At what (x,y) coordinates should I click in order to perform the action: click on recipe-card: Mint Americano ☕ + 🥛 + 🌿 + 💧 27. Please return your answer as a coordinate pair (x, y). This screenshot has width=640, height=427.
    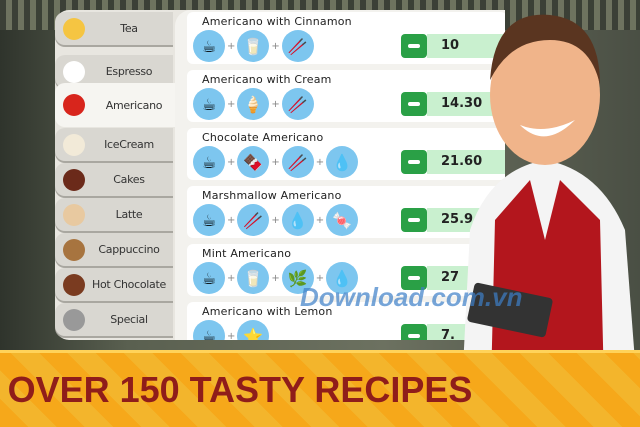
    Looking at the image, I should click on (346, 270).